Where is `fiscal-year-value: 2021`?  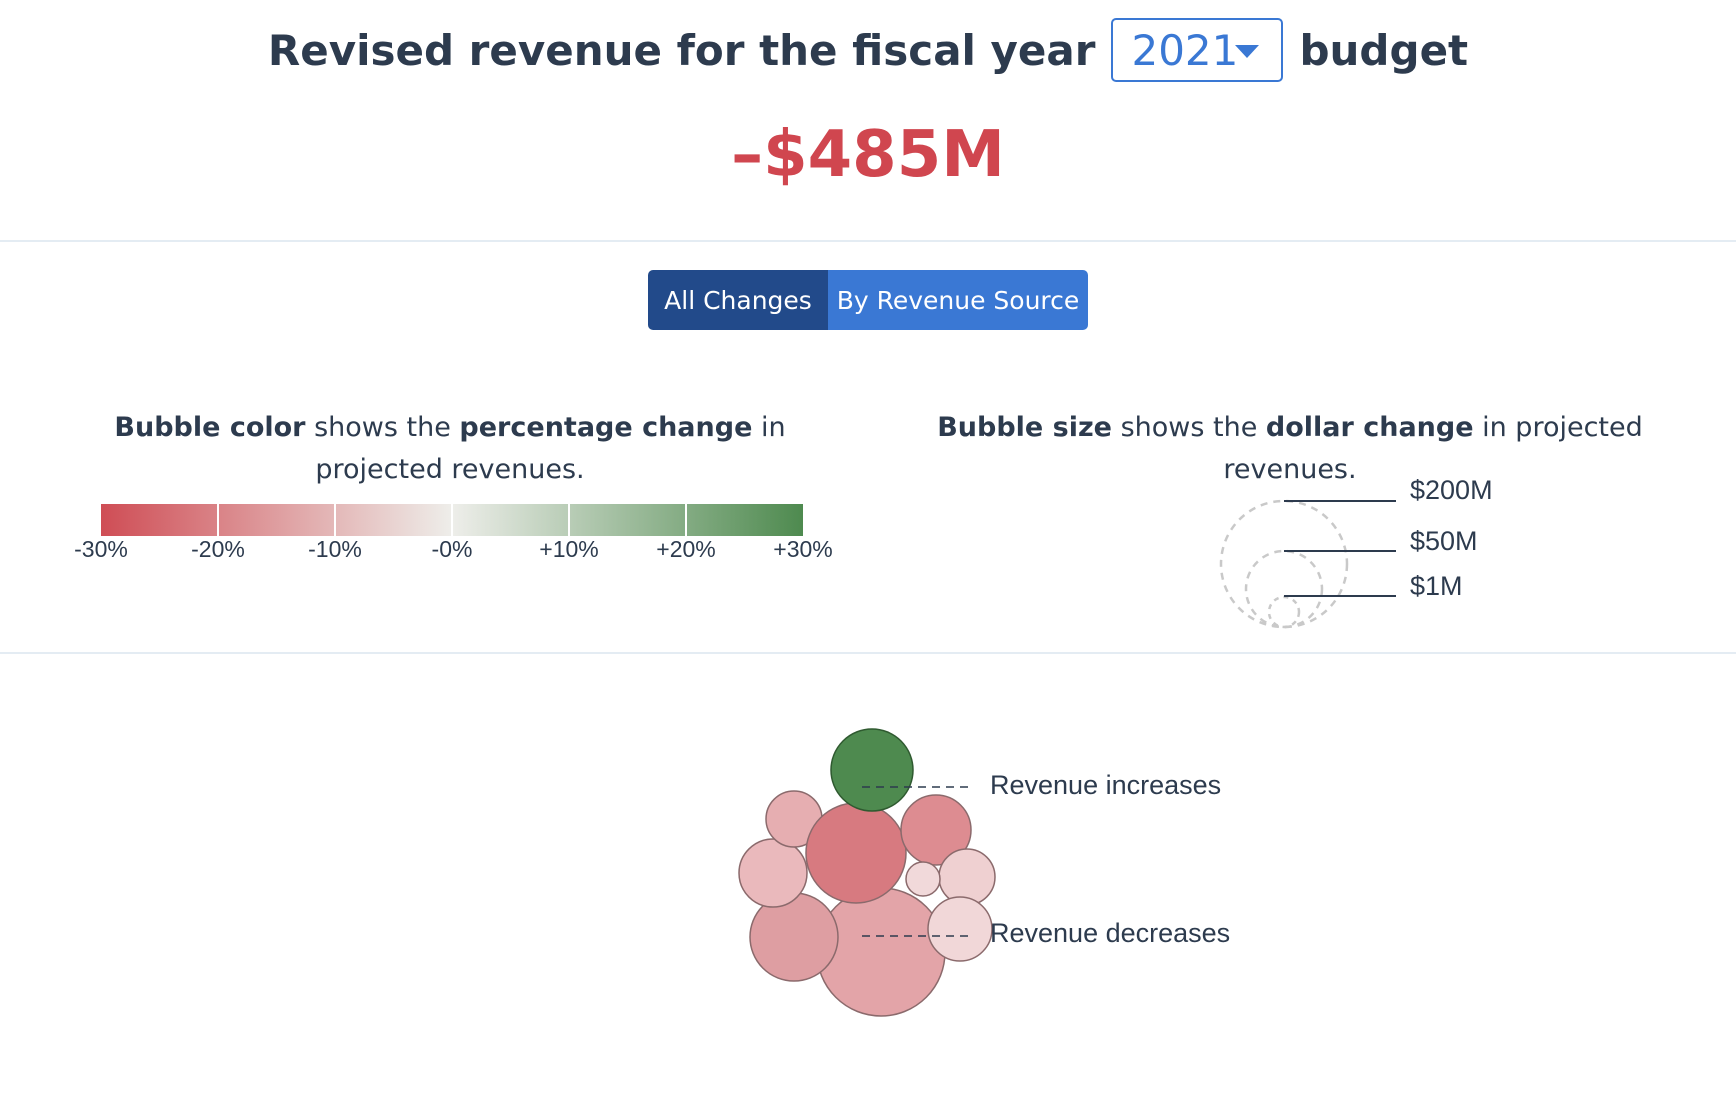 fiscal-year-value: 2021 is located at coordinates (1185, 50).